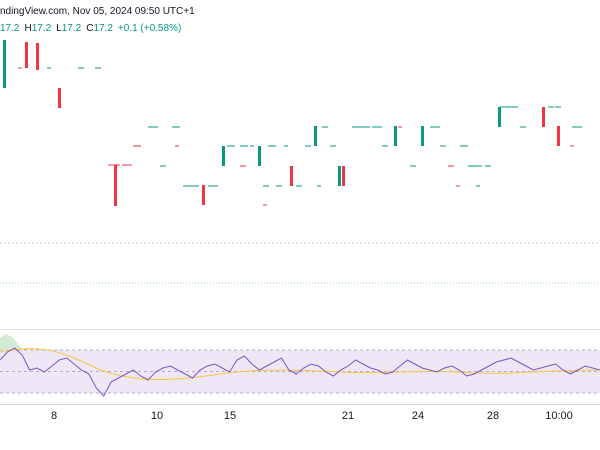  I want to click on low-label: L, so click(59, 28).